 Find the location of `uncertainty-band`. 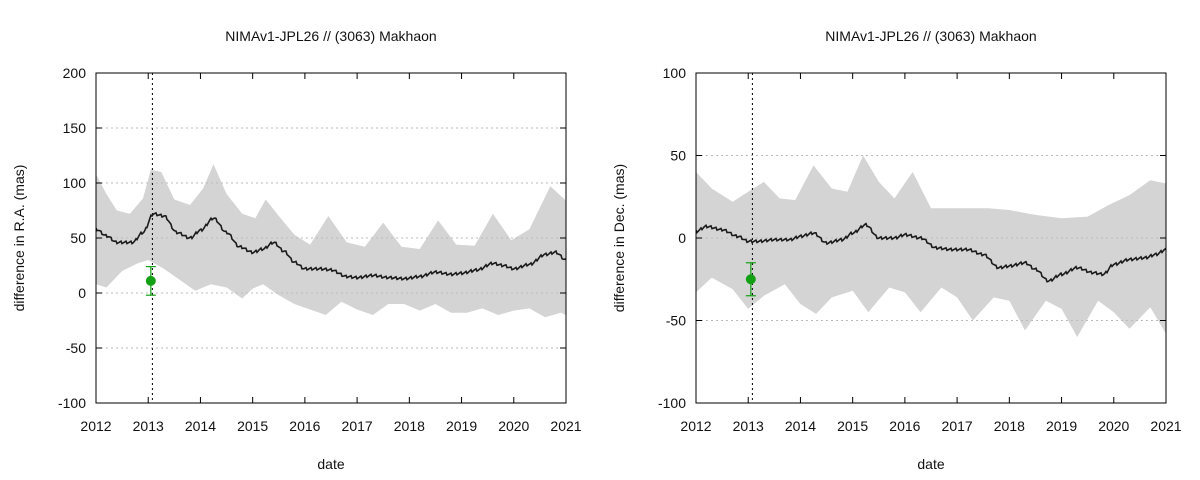

uncertainty-band is located at coordinates (331, 241).